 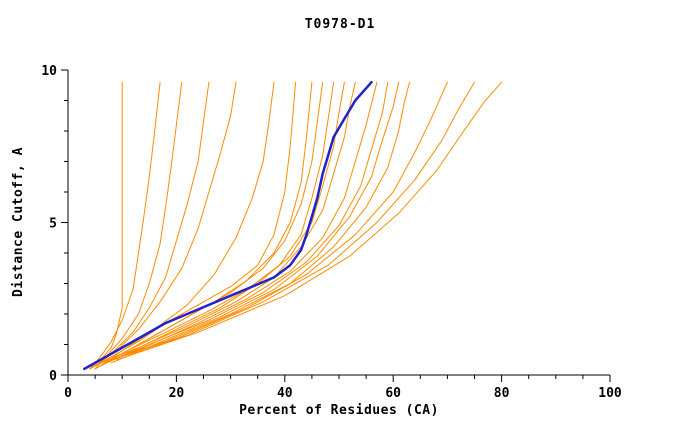 What do you see at coordinates (68, 393) in the screenshot?
I see `x-tick-label: 0` at bounding box center [68, 393].